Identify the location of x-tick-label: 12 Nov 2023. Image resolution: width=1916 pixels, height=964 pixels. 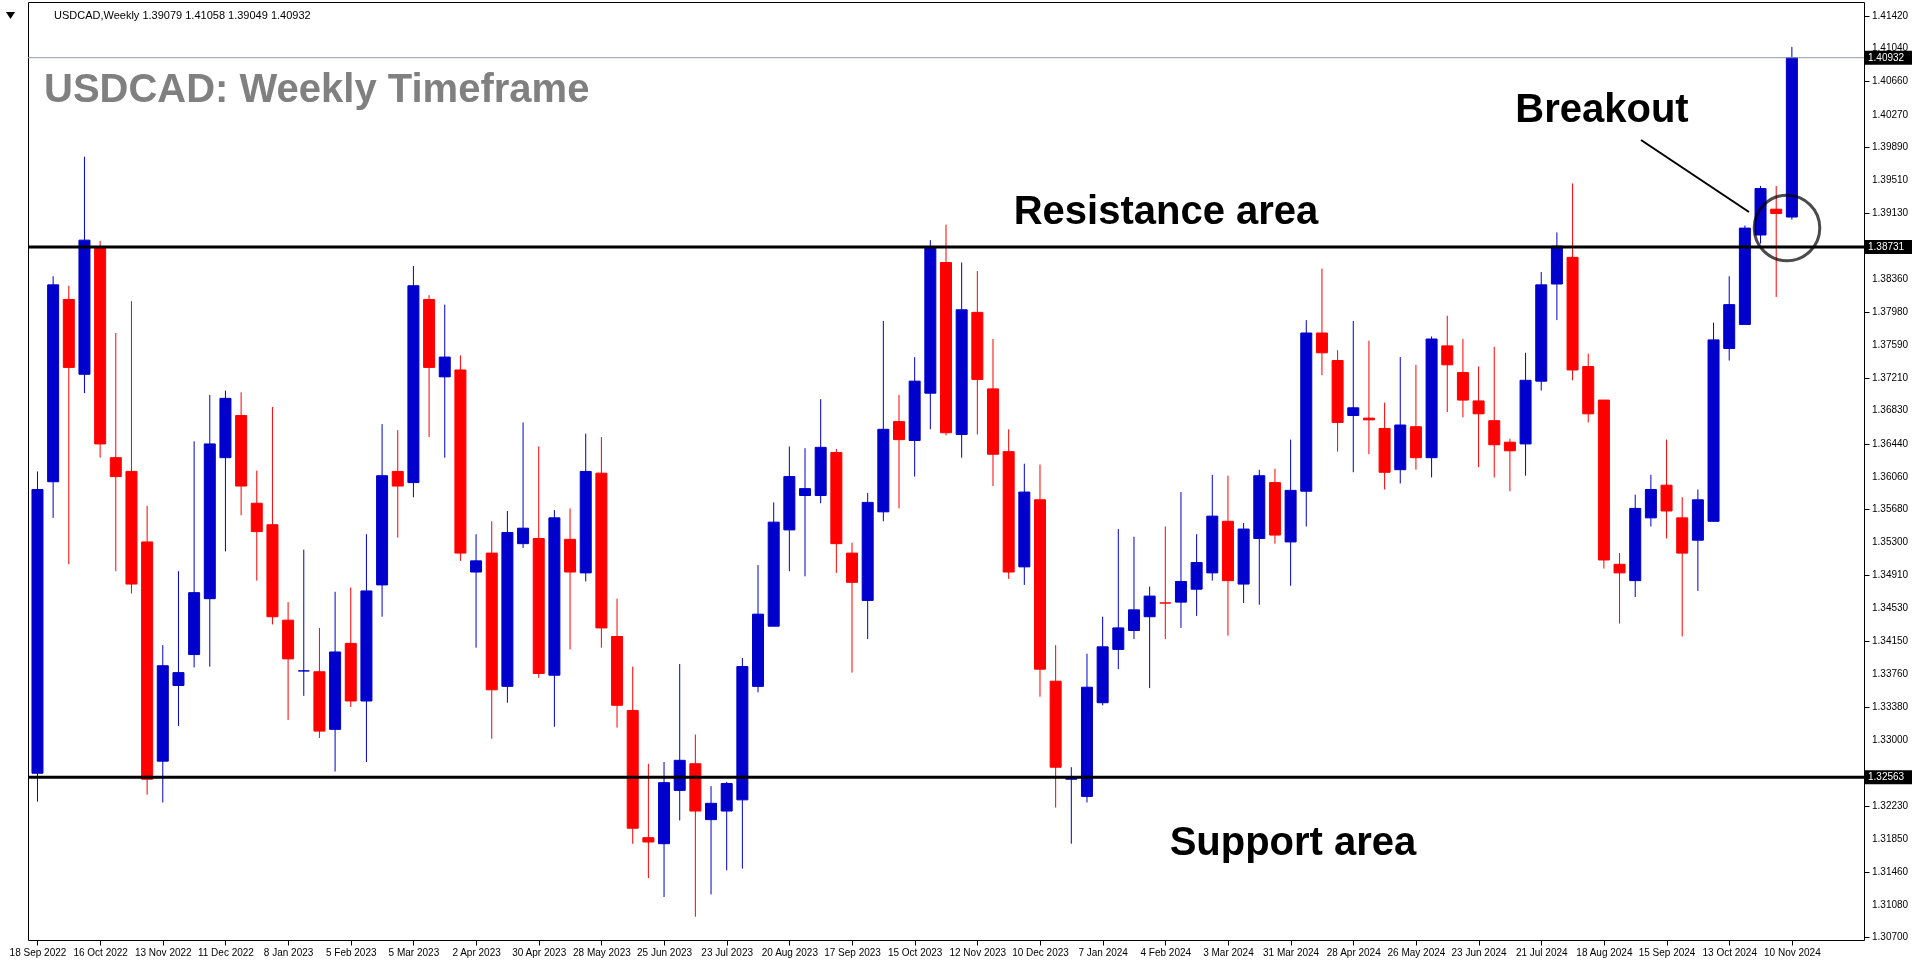
(978, 952).